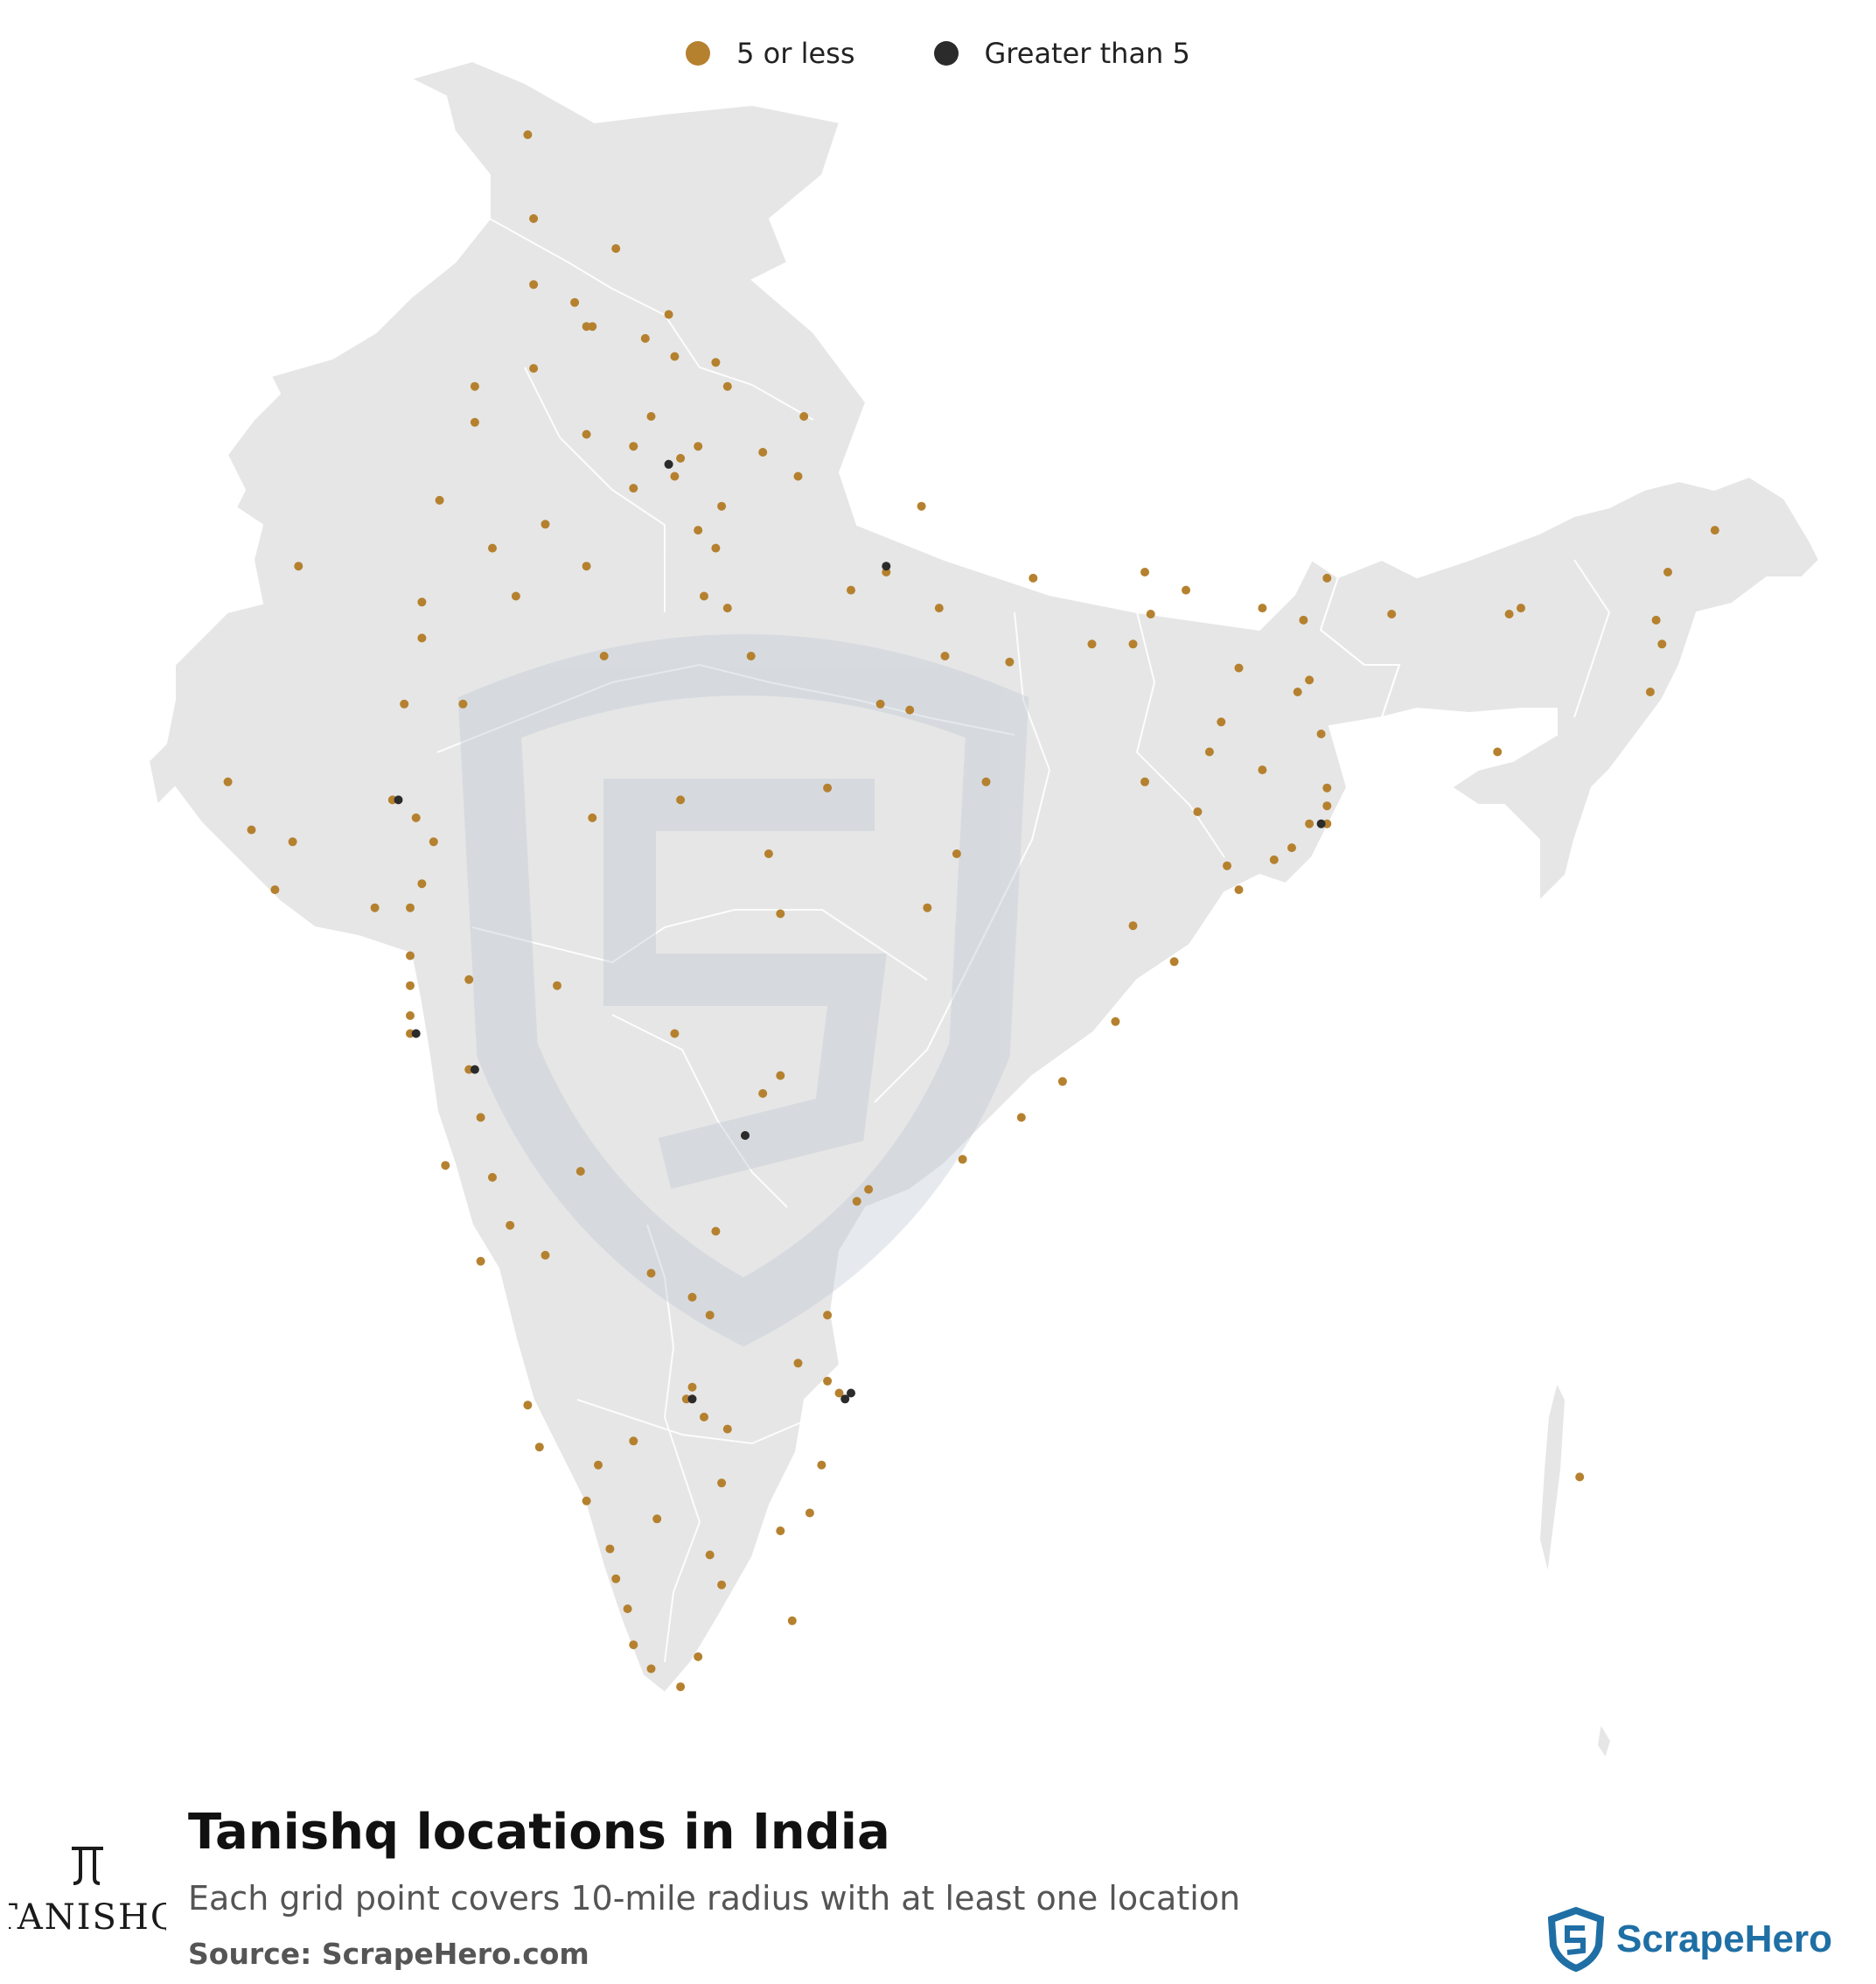 The height and width of the screenshot is (1984, 1876). What do you see at coordinates (1604, 1741) in the screenshot?
I see `nicobar-islands` at bounding box center [1604, 1741].